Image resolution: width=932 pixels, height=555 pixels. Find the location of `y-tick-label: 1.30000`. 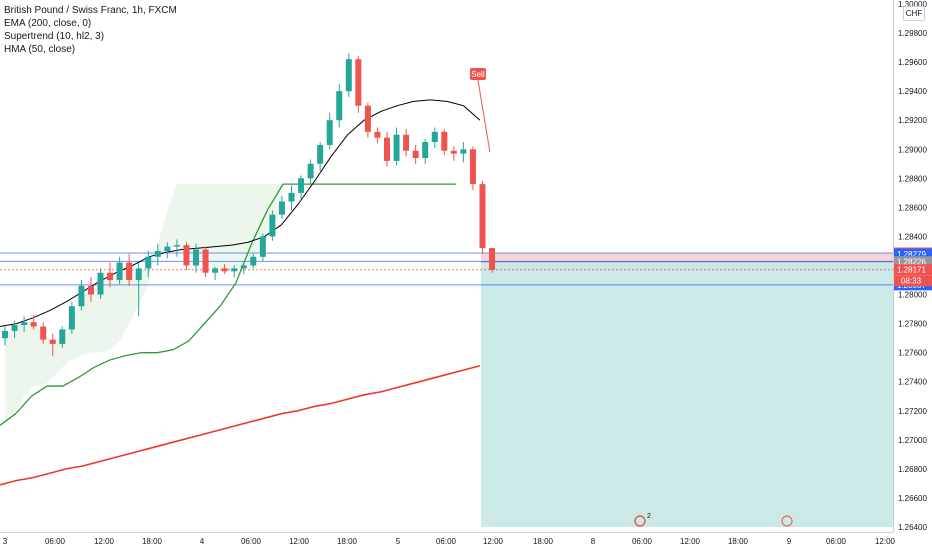

y-tick-label: 1.30000 is located at coordinates (912, 4).